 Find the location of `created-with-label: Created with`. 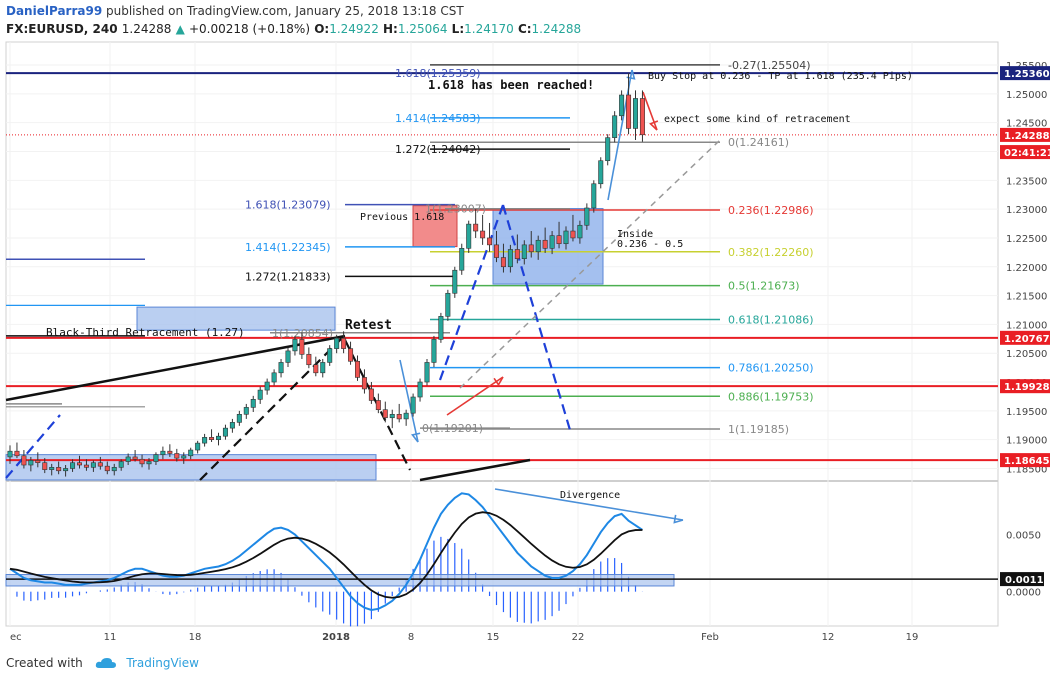

created-with-label: Created with is located at coordinates (44, 663).